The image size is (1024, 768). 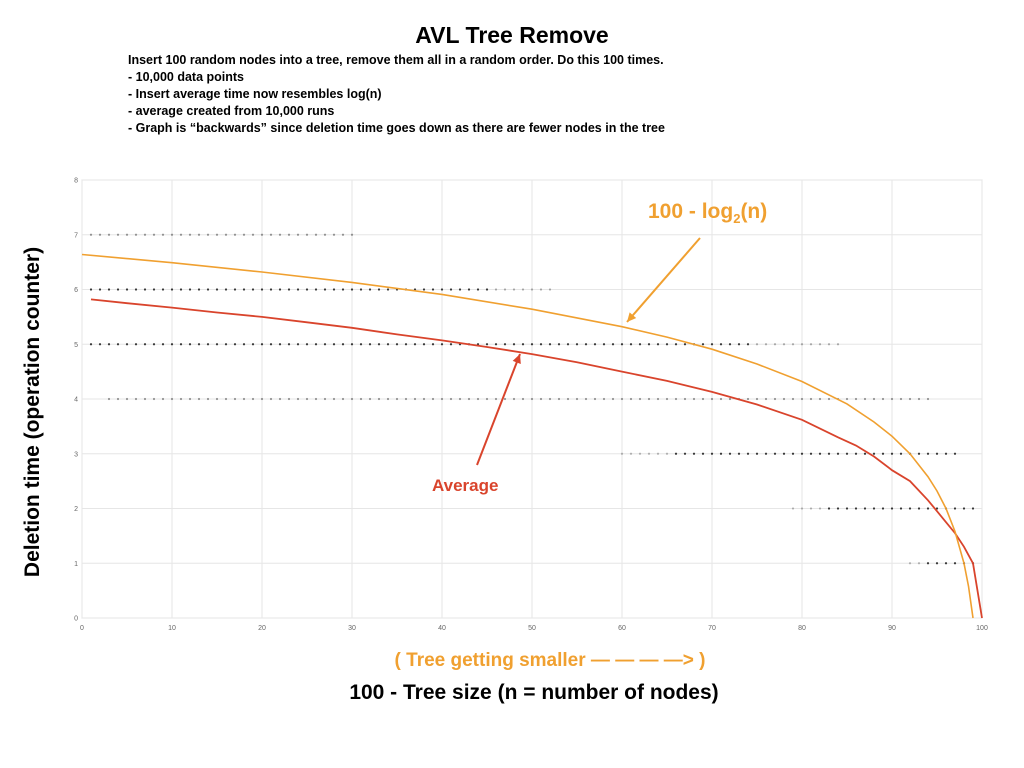 I want to click on annotation-arrows, so click(x=588, y=351).